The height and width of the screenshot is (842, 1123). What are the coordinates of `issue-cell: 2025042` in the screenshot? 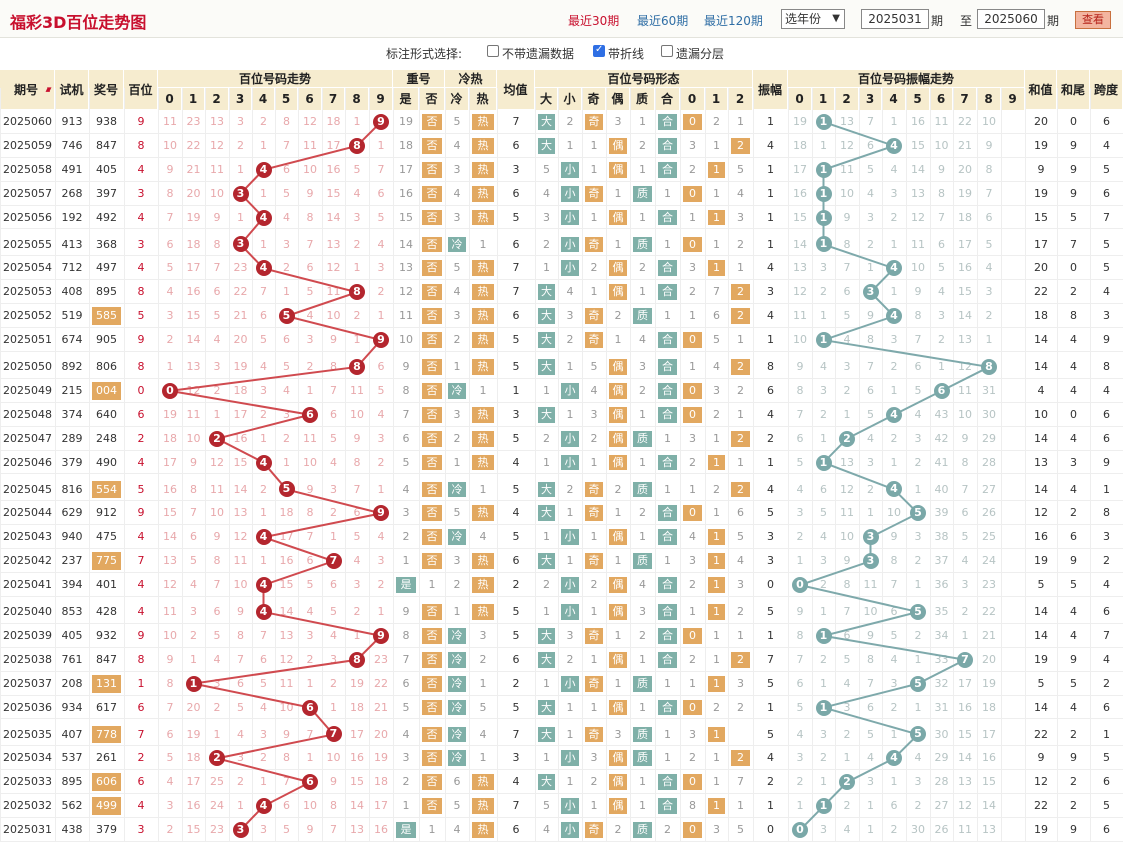 It's located at (27, 561).